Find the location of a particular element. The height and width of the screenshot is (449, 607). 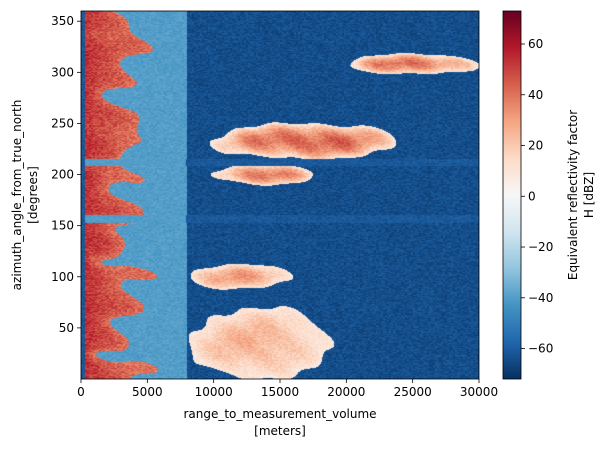

colorbar-frame is located at coordinates (512, 195).